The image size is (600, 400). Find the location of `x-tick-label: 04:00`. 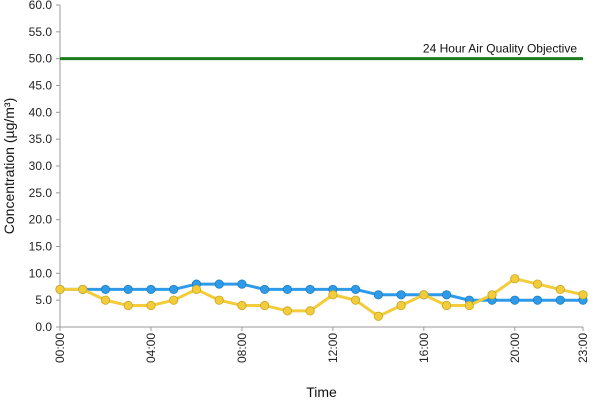

x-tick-label: 04:00 is located at coordinates (151, 348).